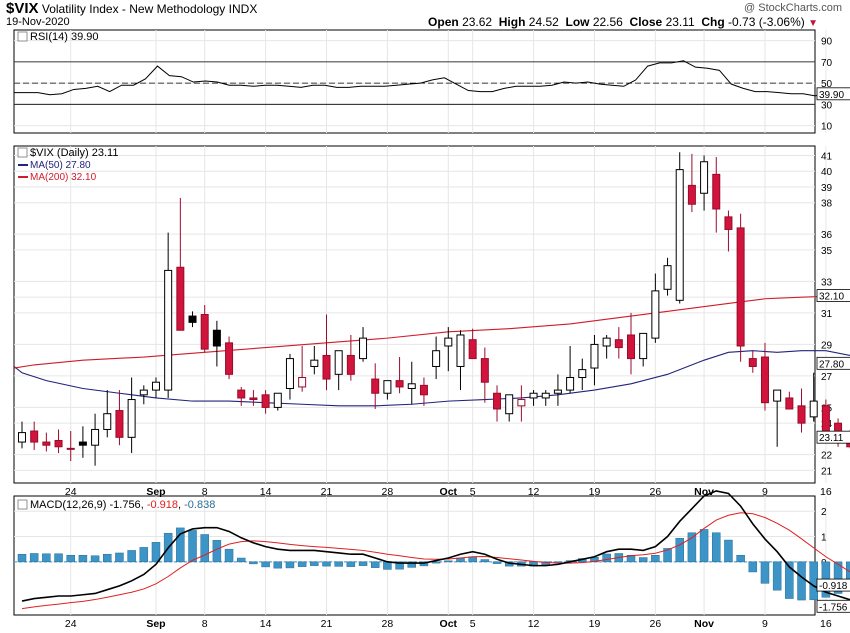 This screenshot has height=633, width=850. I want to click on x-tick-label: 19, so click(595, 624).